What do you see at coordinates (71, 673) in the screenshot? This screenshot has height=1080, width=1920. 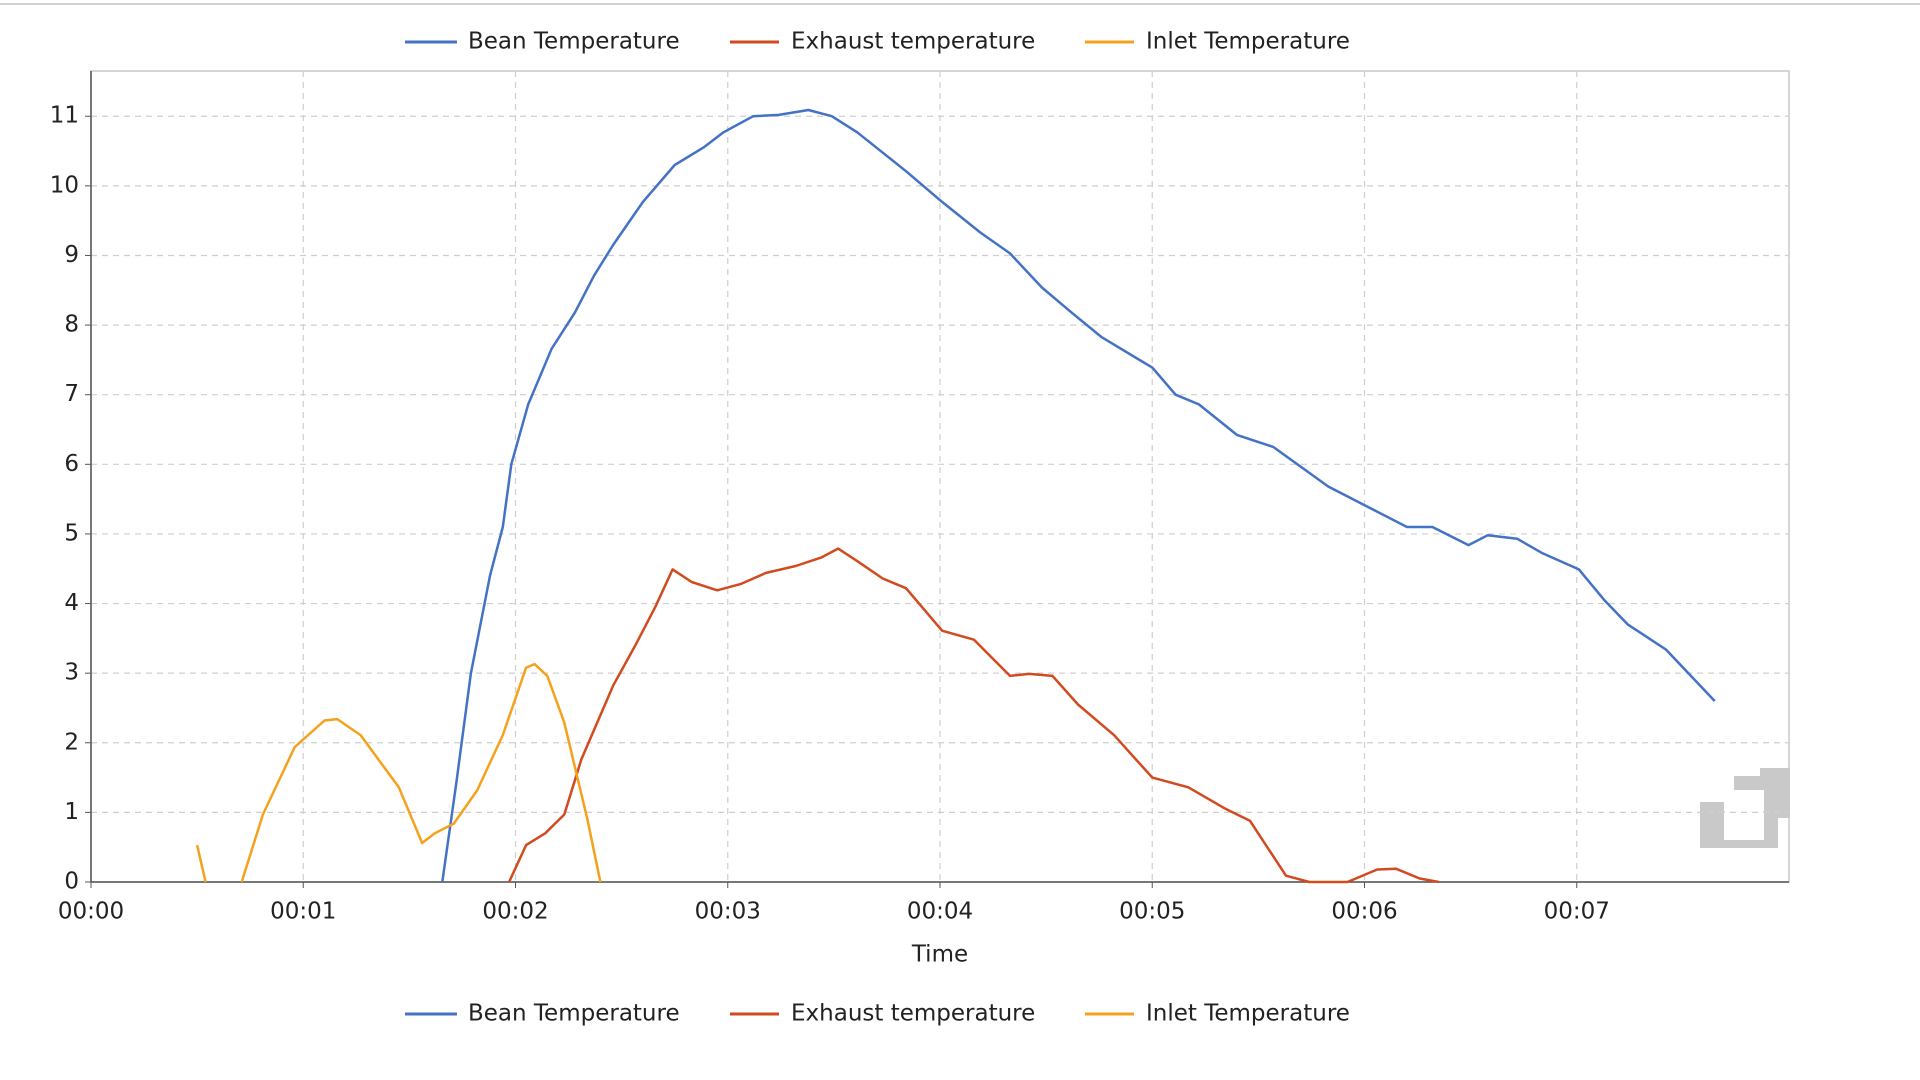 I see `y-tick-label: 3` at bounding box center [71, 673].